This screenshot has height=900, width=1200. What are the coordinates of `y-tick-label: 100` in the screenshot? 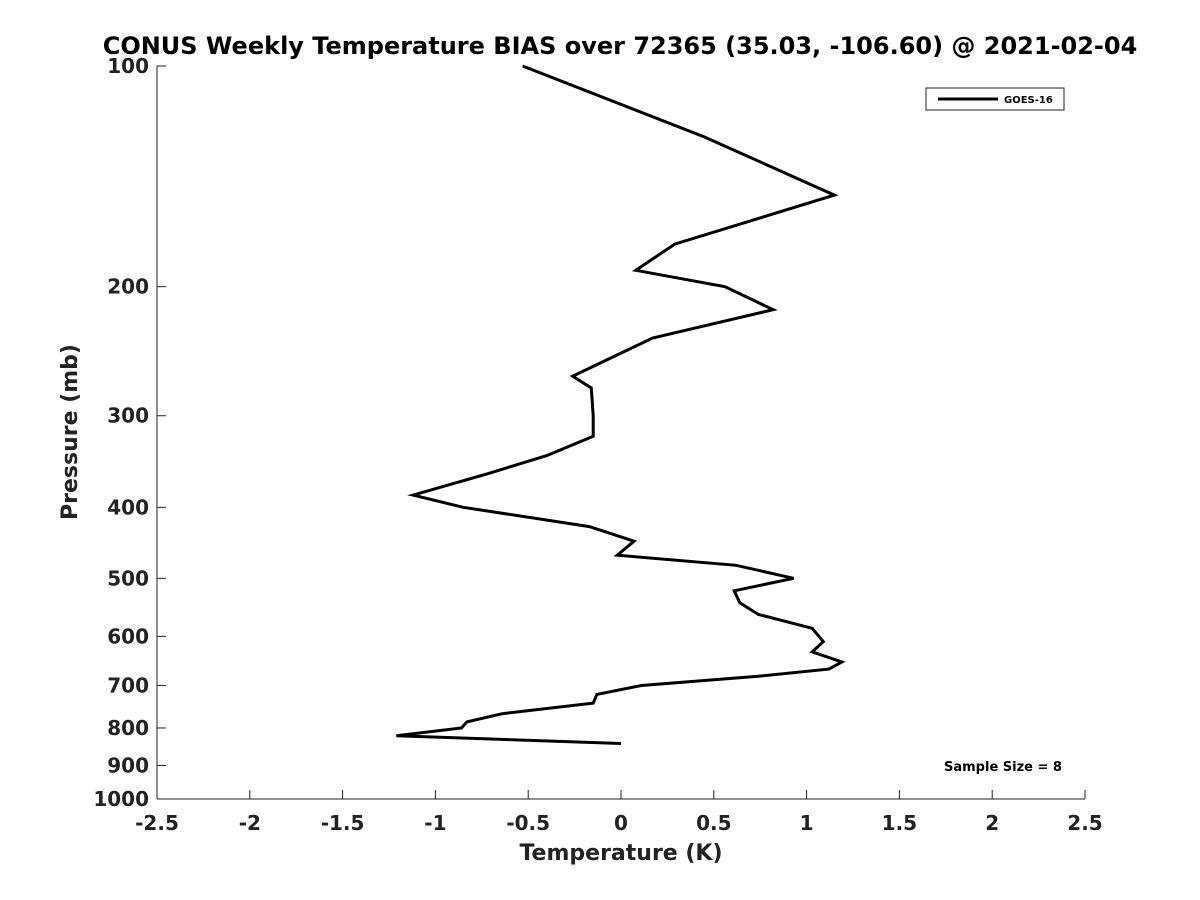 It's located at (128, 66).